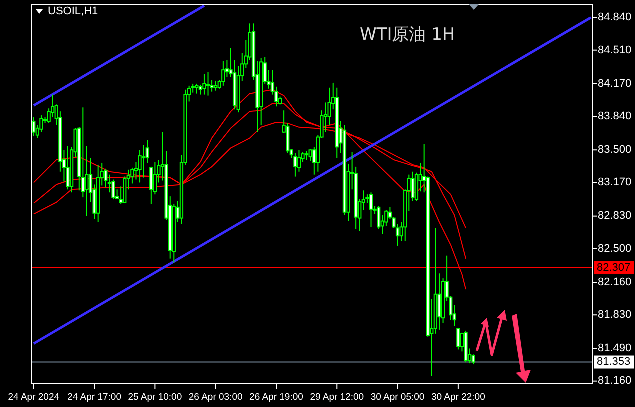  Describe the element at coordinates (397, 397) in the screenshot. I see `x-tick-label: 30 Apr 05:00` at that location.